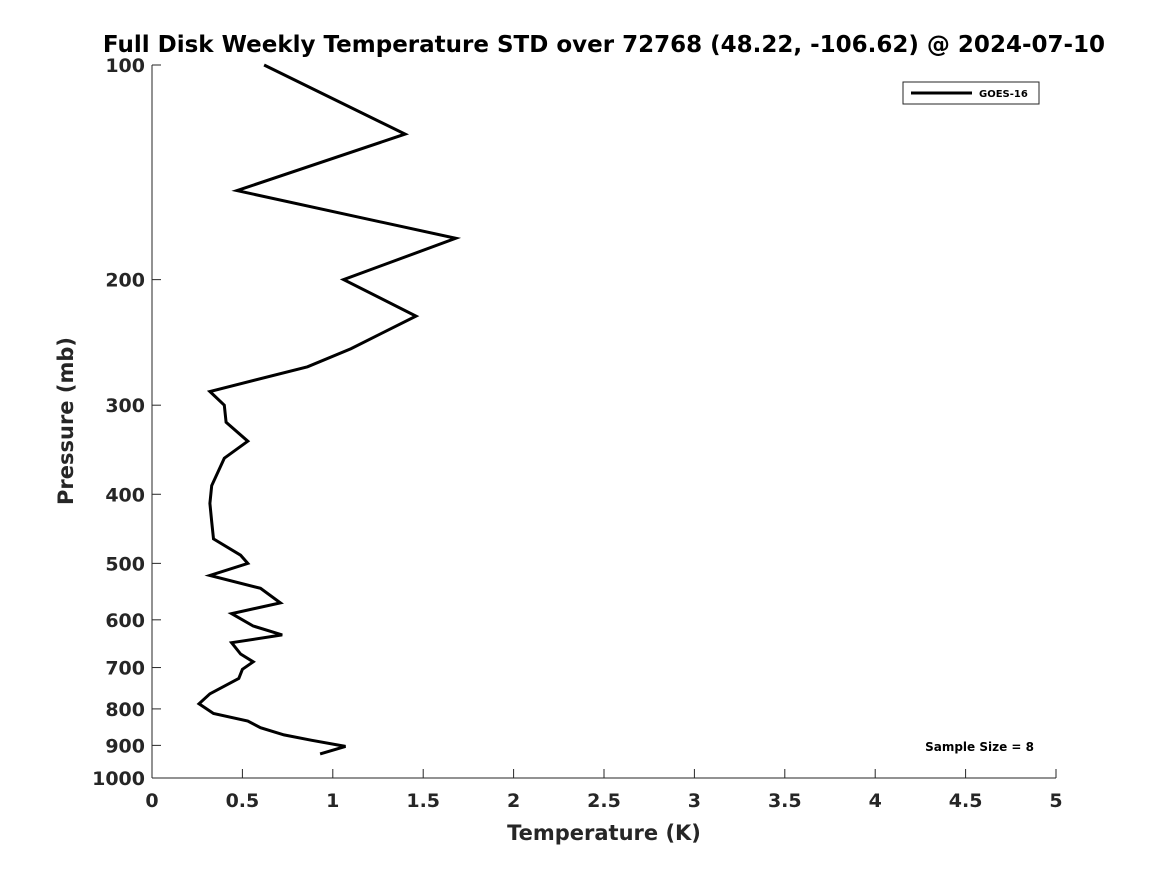 This screenshot has height=875, width=1167. What do you see at coordinates (118, 779) in the screenshot?
I see `y-tick-label: 1000` at bounding box center [118, 779].